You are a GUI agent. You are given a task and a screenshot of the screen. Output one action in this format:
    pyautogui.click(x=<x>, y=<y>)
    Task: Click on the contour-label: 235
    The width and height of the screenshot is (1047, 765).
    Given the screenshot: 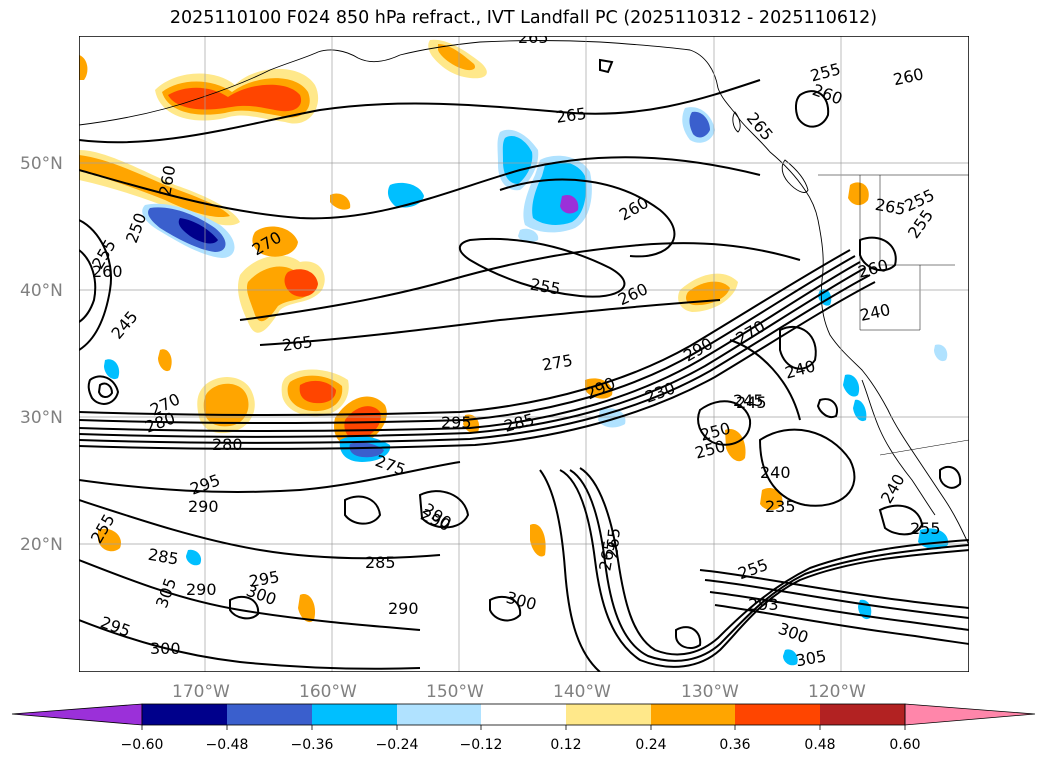 What is the action you would take?
    pyautogui.click(x=780, y=506)
    